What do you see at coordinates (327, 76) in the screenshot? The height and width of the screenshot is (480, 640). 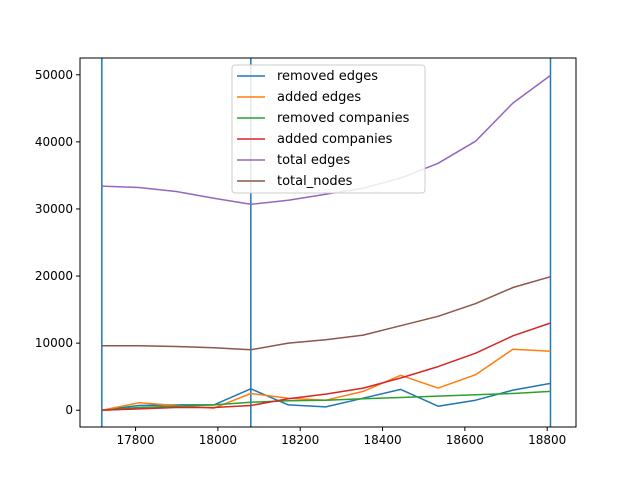 I see `legend-label-removed-edges: removed edges` at bounding box center [327, 76].